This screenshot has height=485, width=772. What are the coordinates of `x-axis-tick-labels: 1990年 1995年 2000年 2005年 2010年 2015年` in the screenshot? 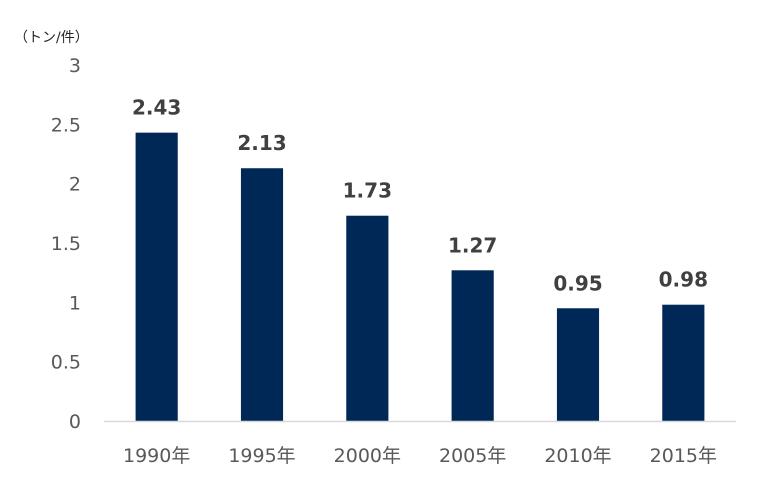 It's located at (420, 456).